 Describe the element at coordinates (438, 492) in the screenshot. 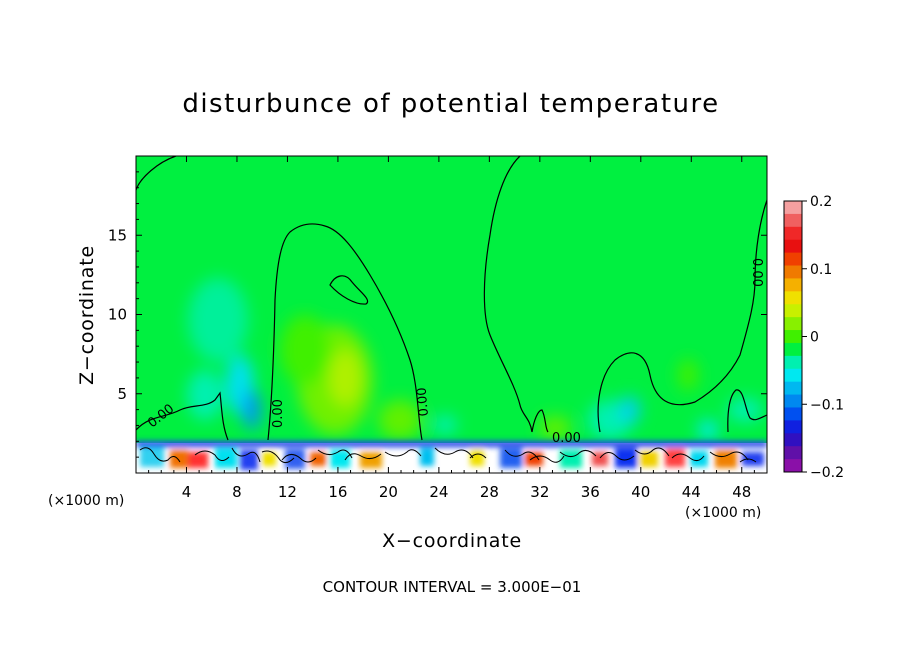

I see `x-tick-label: 24` at that location.